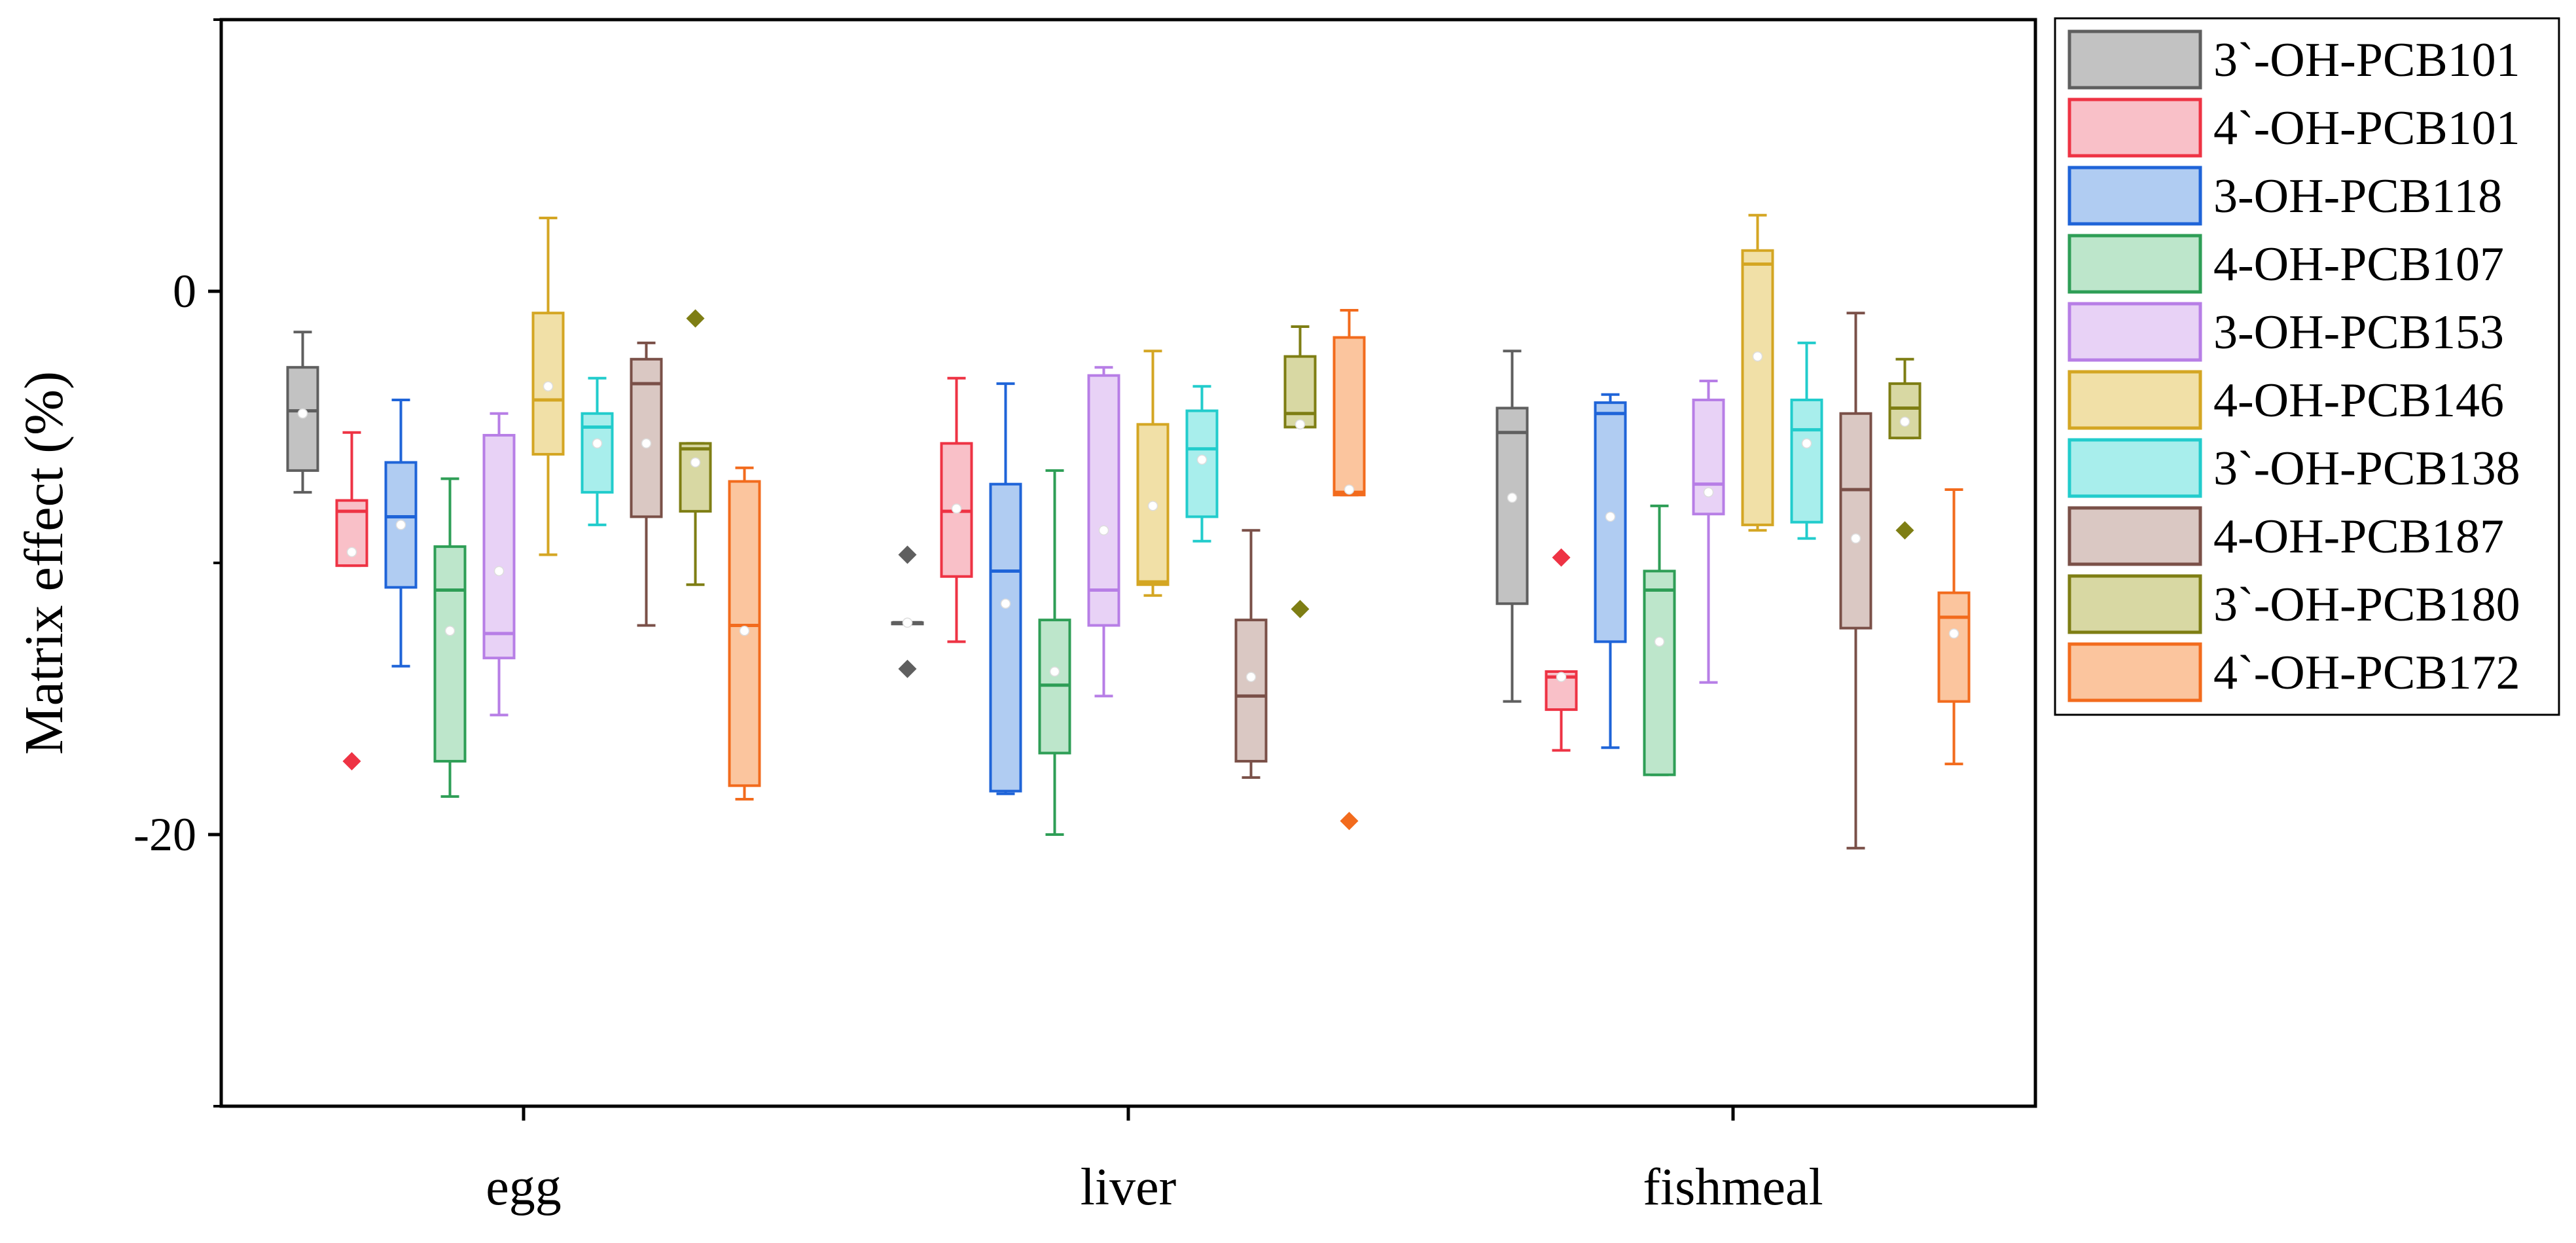 The image size is (2576, 1243). What do you see at coordinates (2358, 264) in the screenshot?
I see `legend-label: 4-OH-PCB107` at bounding box center [2358, 264].